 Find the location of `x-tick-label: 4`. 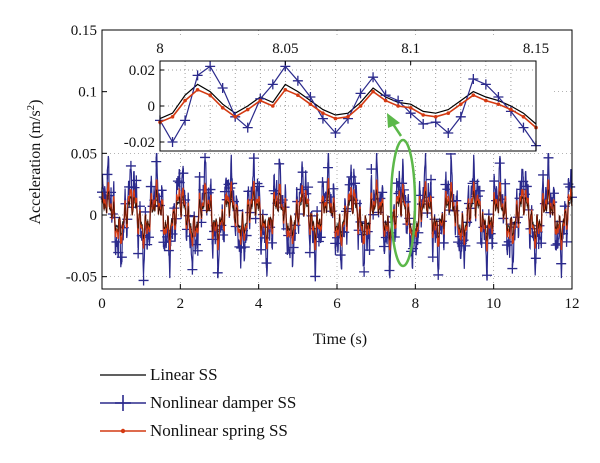

x-tick-label: 4 is located at coordinates (259, 304).